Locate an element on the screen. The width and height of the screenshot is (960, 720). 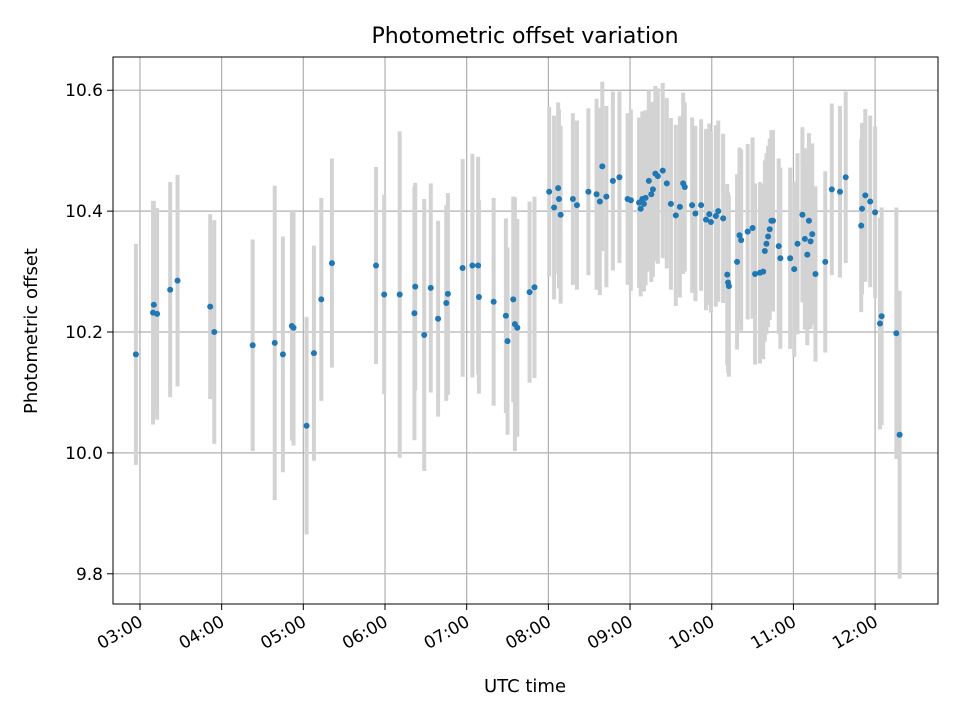
chart-title: Photometric offset variation is located at coordinates (524, 36).